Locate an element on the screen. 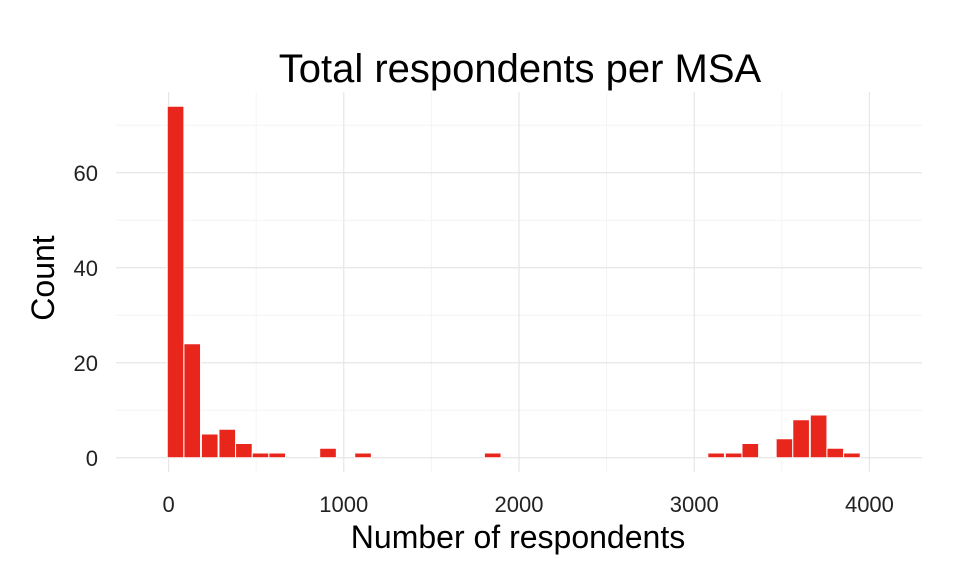 The height and width of the screenshot is (576, 960). y-tick-label: 40 is located at coordinates (86, 268).